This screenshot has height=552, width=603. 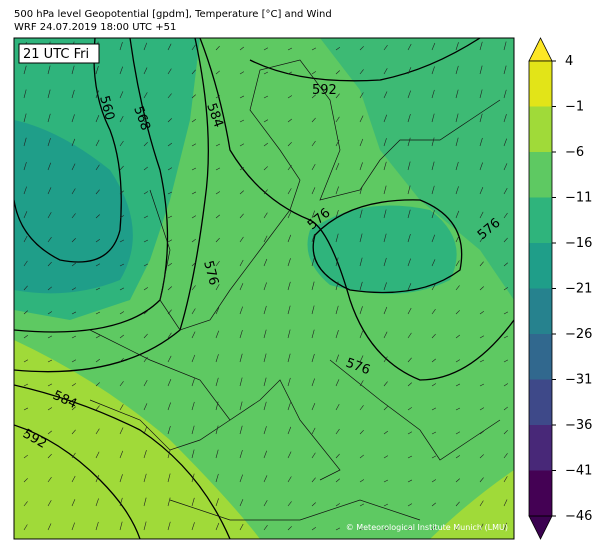 I want to click on colorbar-tick-label: −11, so click(x=578, y=198).